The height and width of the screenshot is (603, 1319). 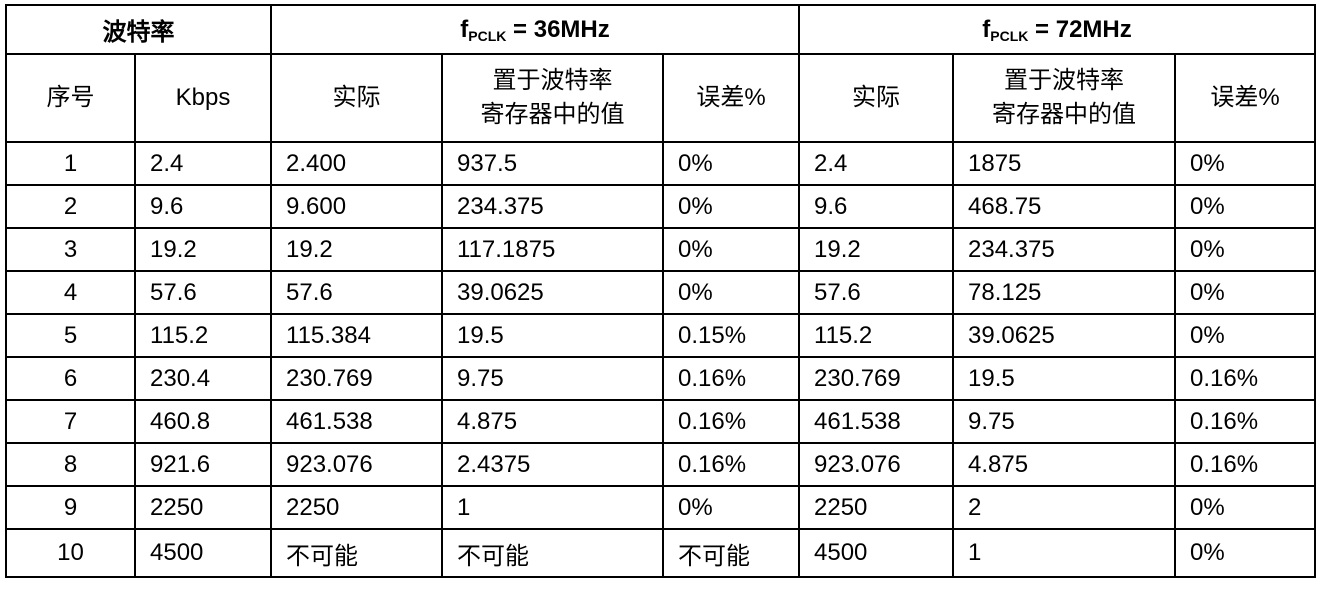 I want to click on actual-36-cell: 2250, so click(x=356, y=507).